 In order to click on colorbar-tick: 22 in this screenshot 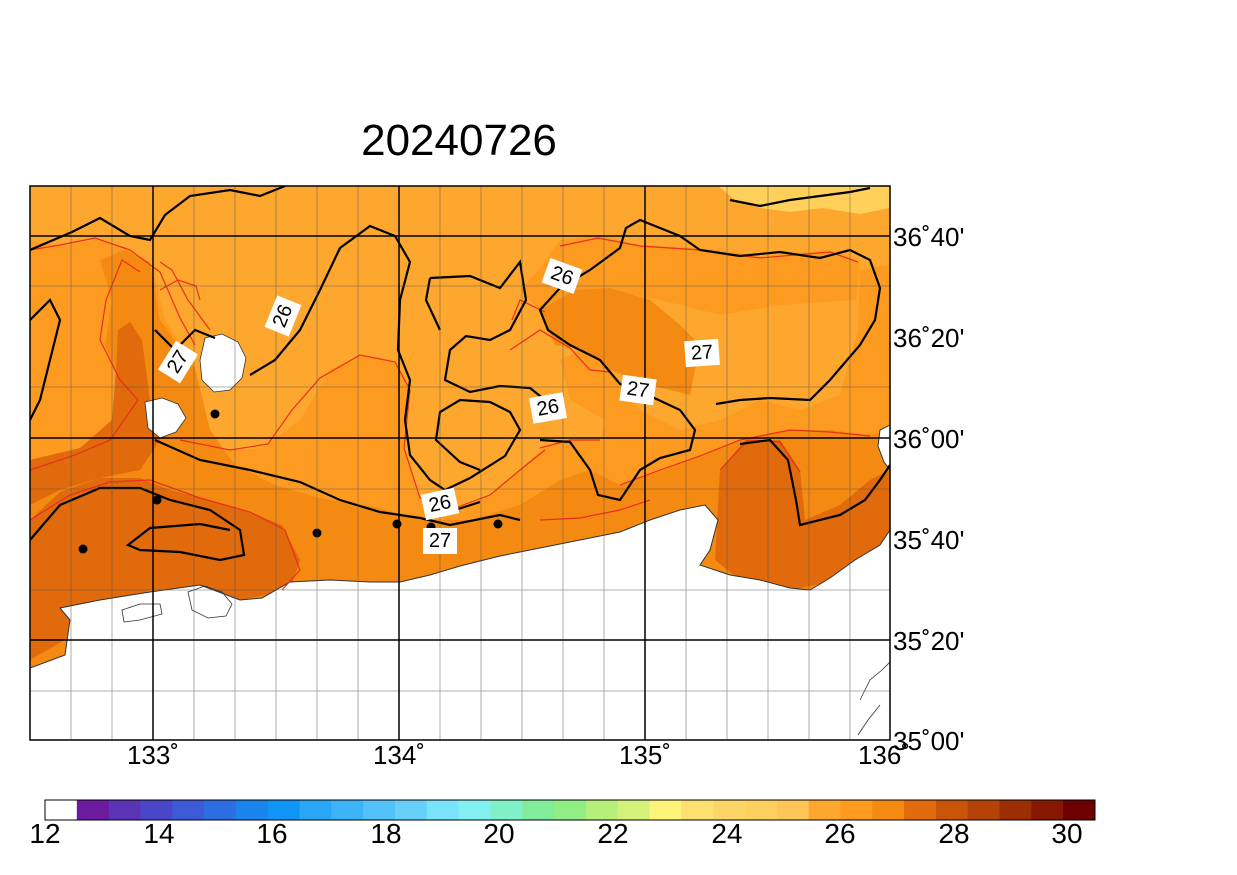, I will do `click(613, 833)`.